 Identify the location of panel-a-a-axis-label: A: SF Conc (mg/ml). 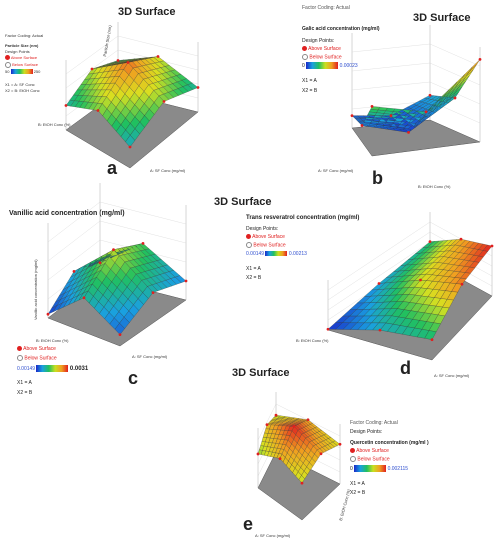
(168, 170).